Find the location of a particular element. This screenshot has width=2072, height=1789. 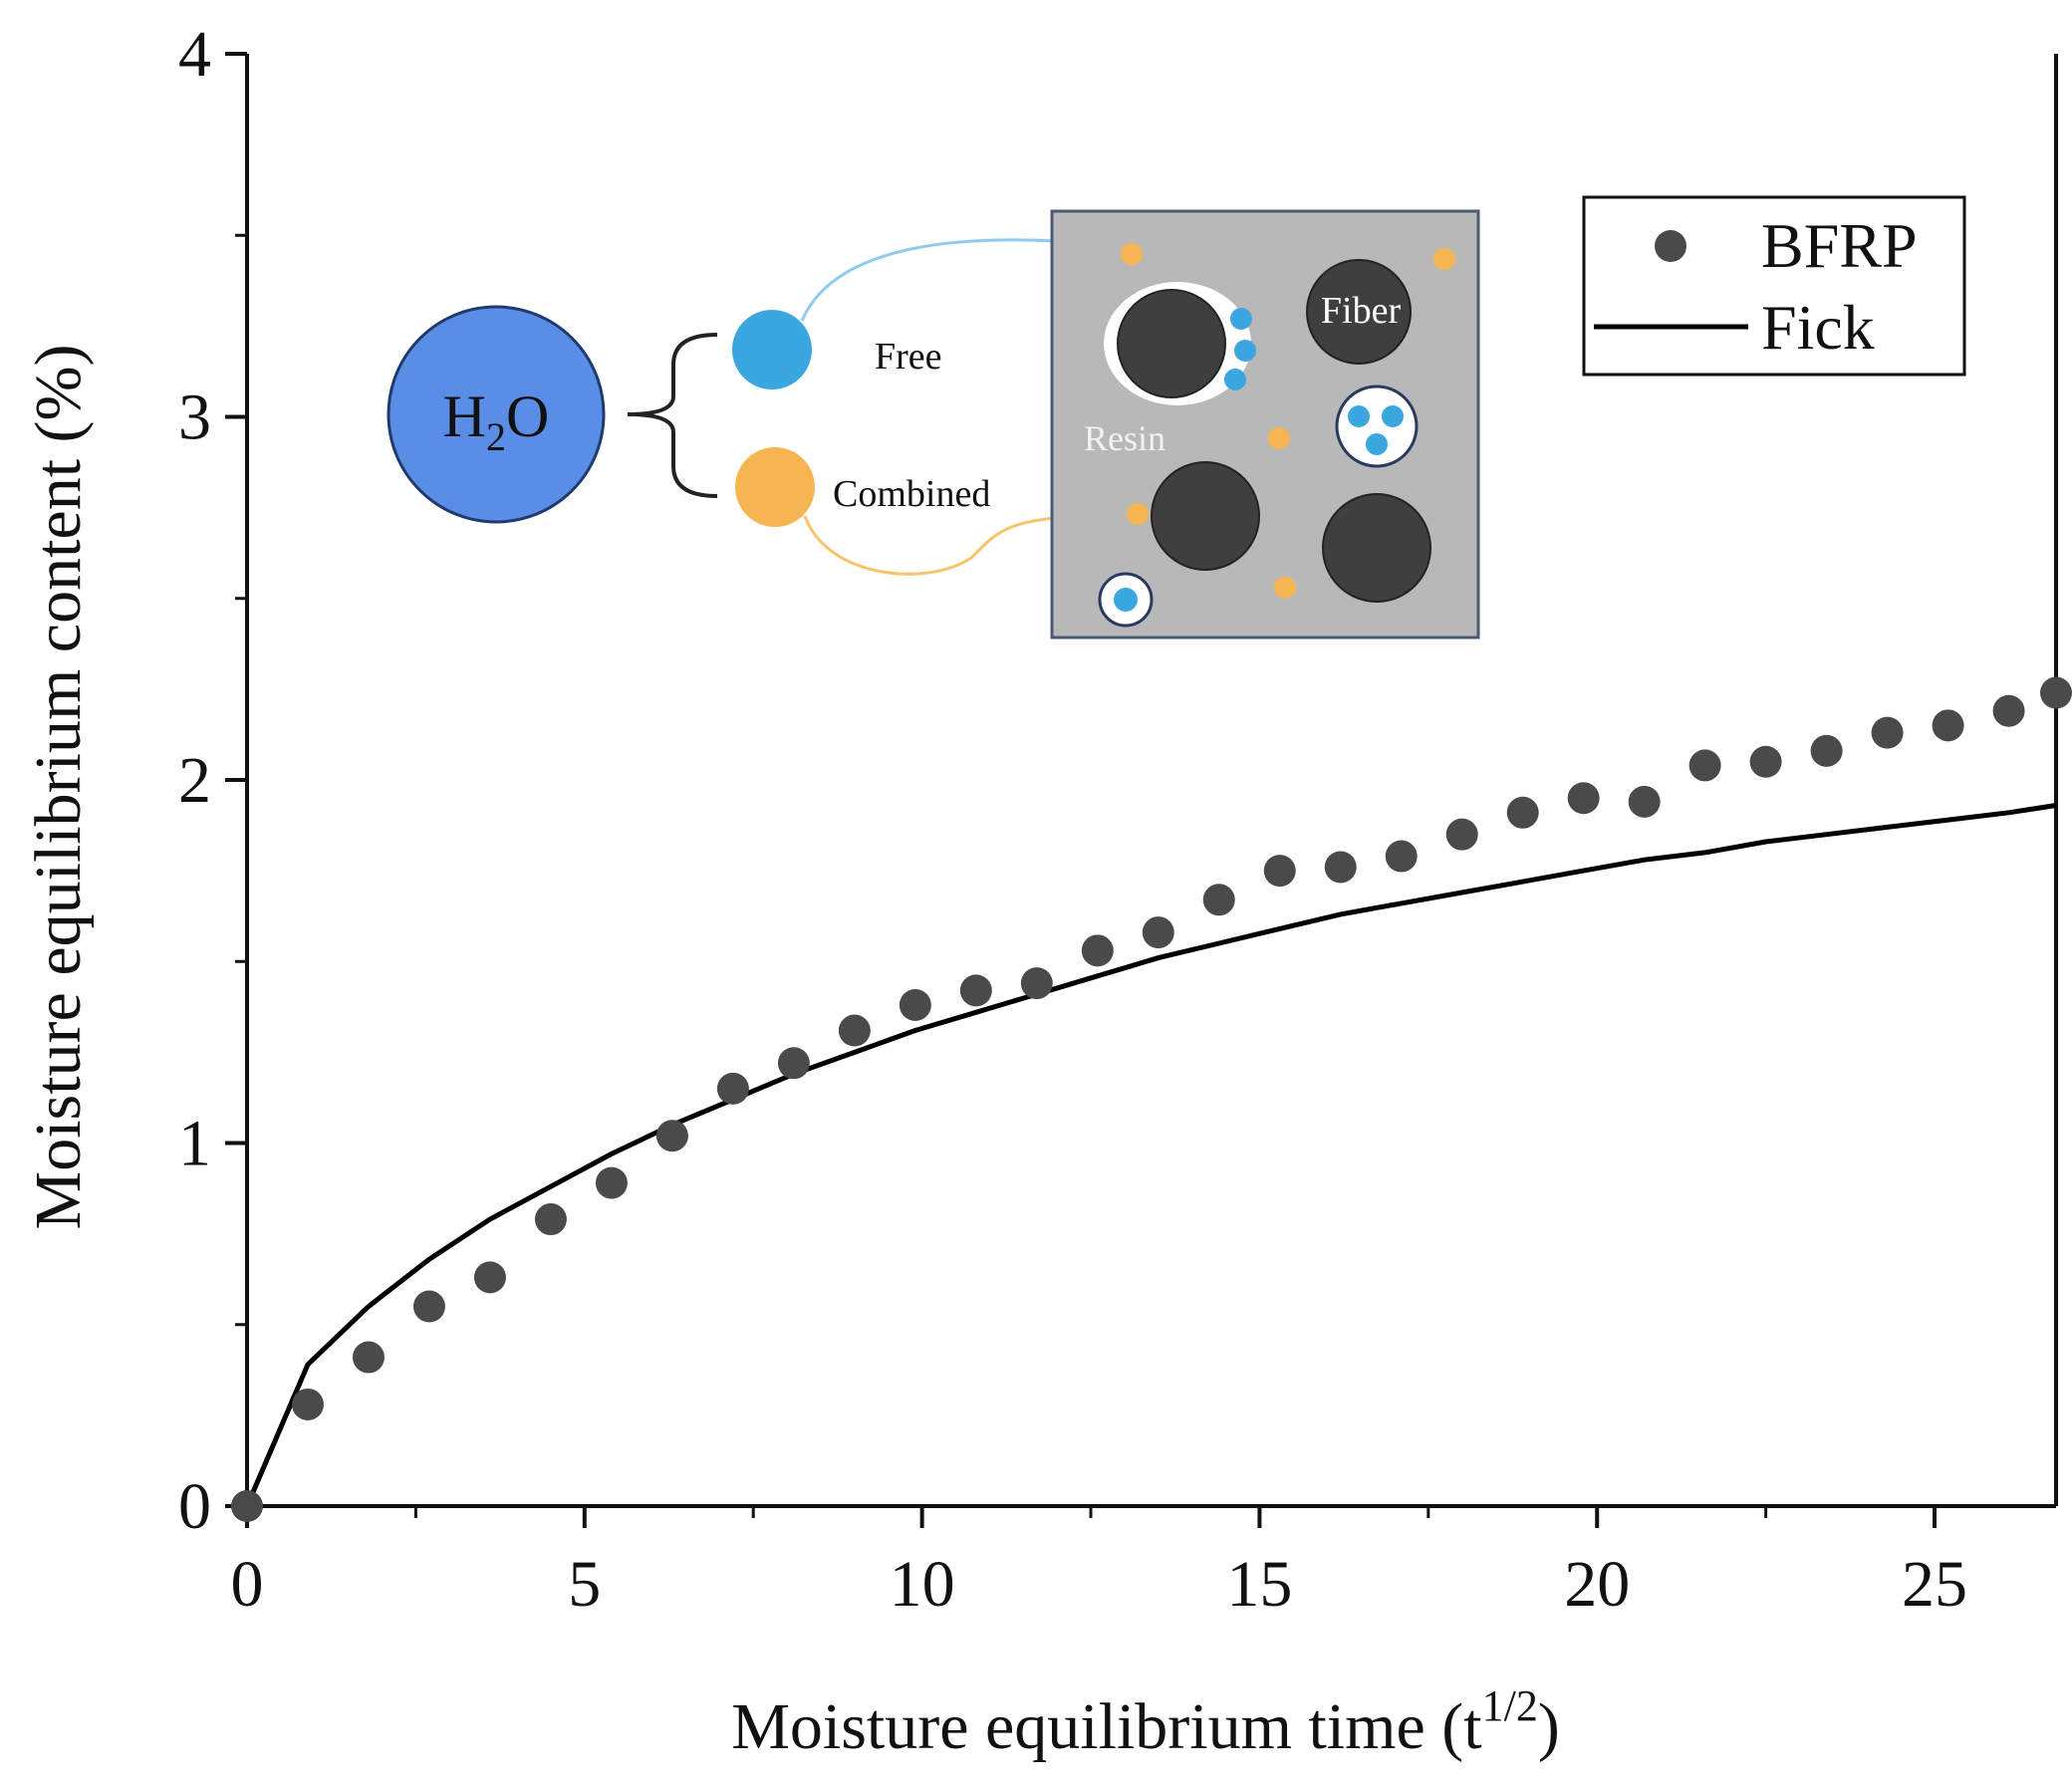

y-tick-label: 4 is located at coordinates (194, 54).